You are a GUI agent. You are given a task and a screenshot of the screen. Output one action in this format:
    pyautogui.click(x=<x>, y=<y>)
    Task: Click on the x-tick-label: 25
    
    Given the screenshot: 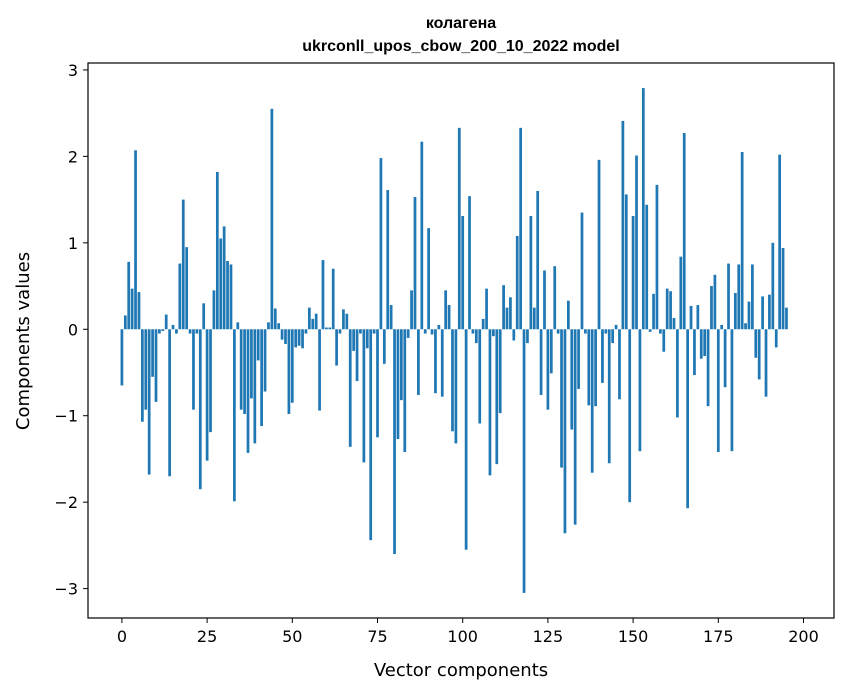 What is the action you would take?
    pyautogui.click(x=207, y=636)
    